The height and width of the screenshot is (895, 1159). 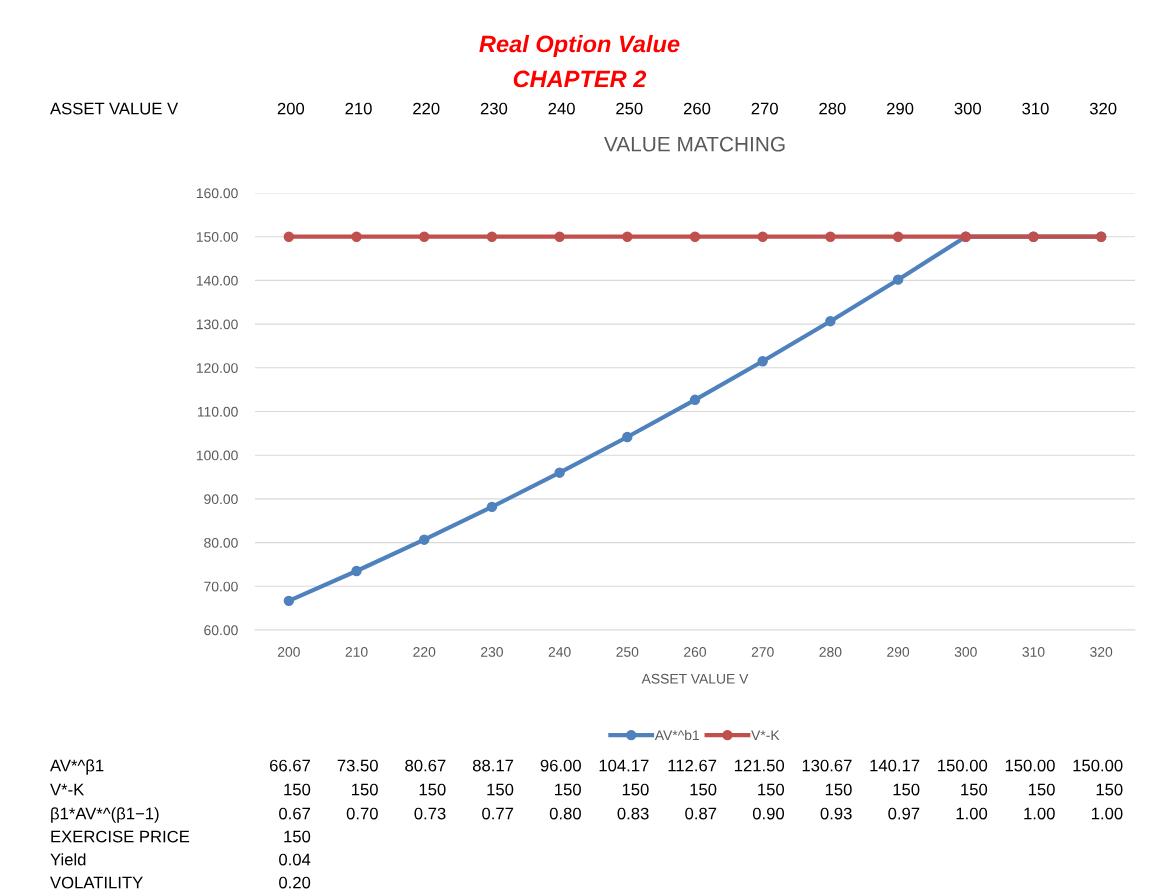 What do you see at coordinates (221, 542) in the screenshot?
I see `y-tick-label: 80.00` at bounding box center [221, 542].